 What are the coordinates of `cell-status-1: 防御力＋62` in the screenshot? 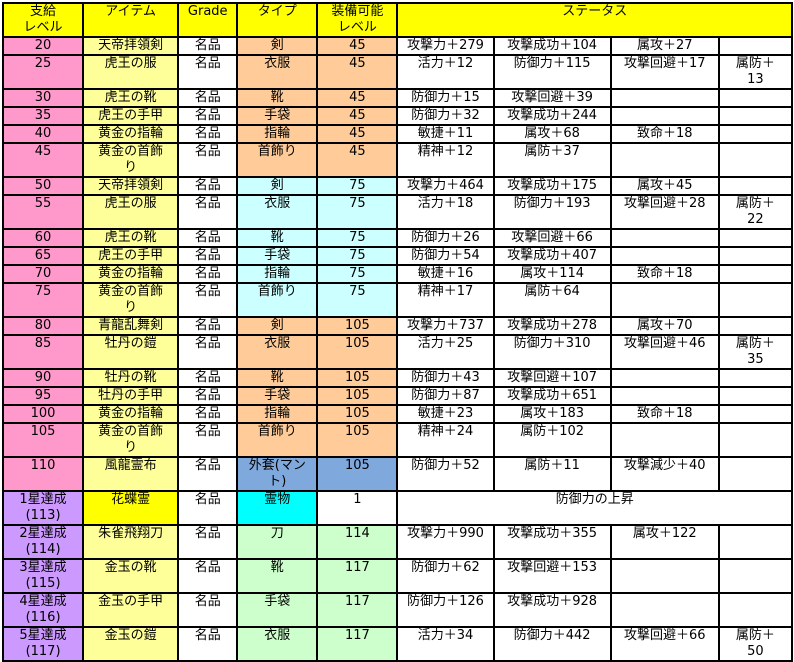 It's located at (445, 576).